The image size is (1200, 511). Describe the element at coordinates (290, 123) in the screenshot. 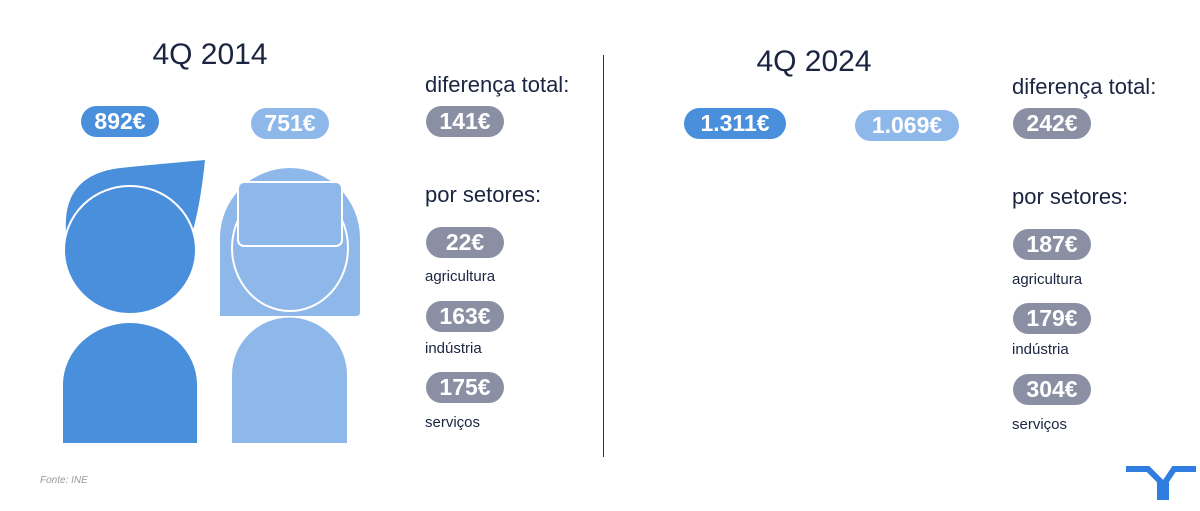

I see `female-salary-badge: 751€` at that location.